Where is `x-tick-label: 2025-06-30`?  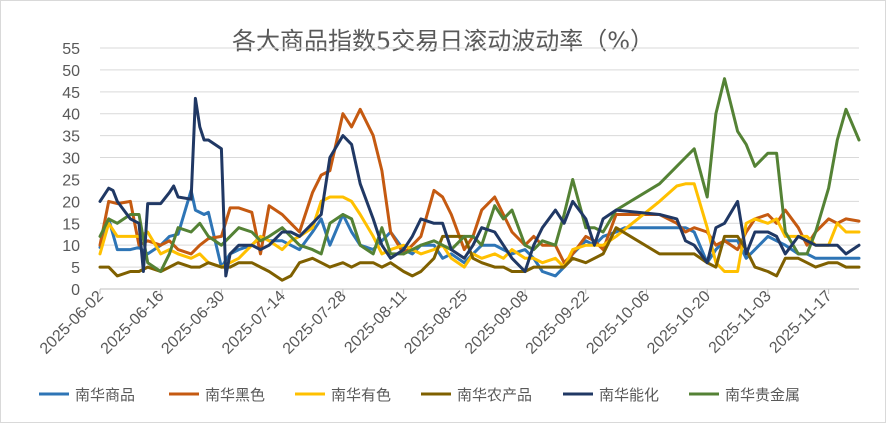
x-tick-label: 2025-06-30 is located at coordinates (193, 323).